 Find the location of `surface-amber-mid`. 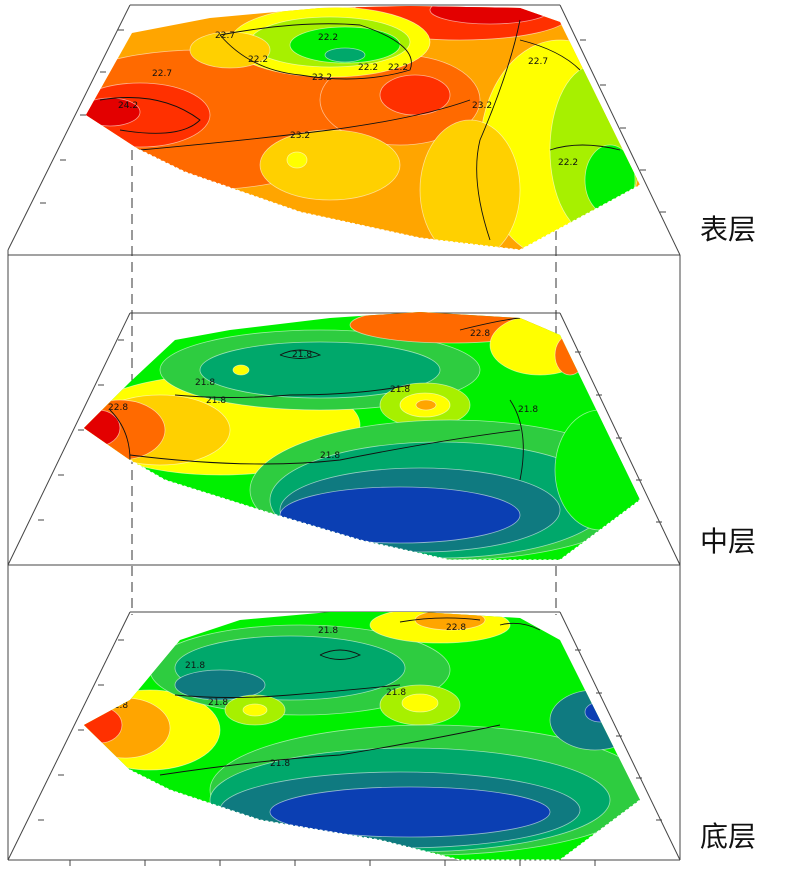

surface-amber-mid is located at coordinates (330, 165).